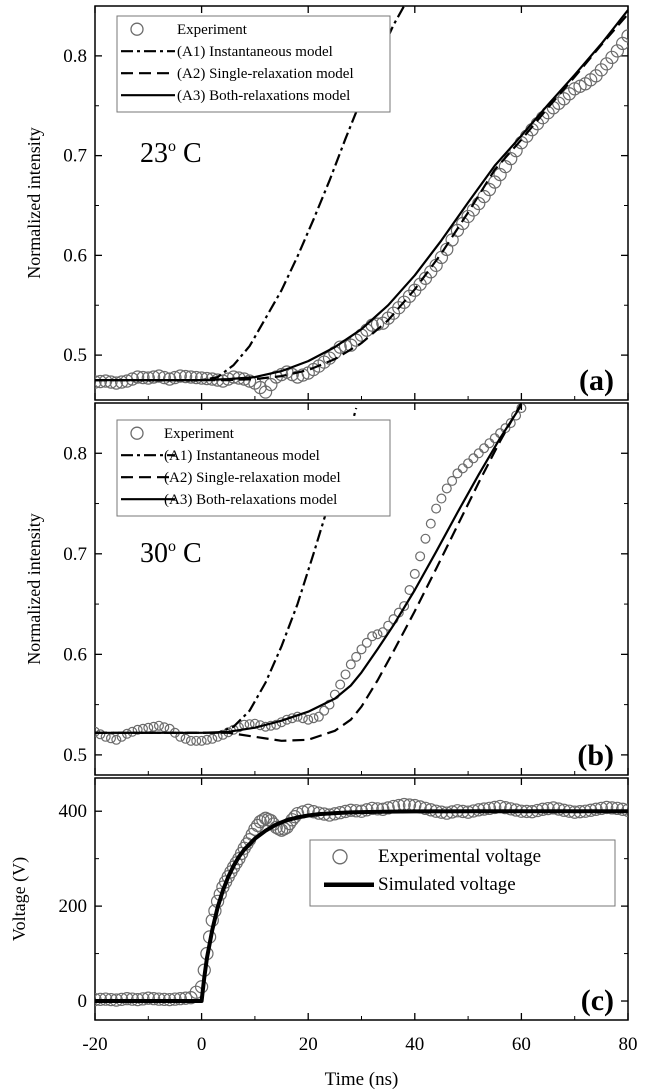 The width and height of the screenshot is (667, 1092). I want to click on legend-box, so click(462, 873).